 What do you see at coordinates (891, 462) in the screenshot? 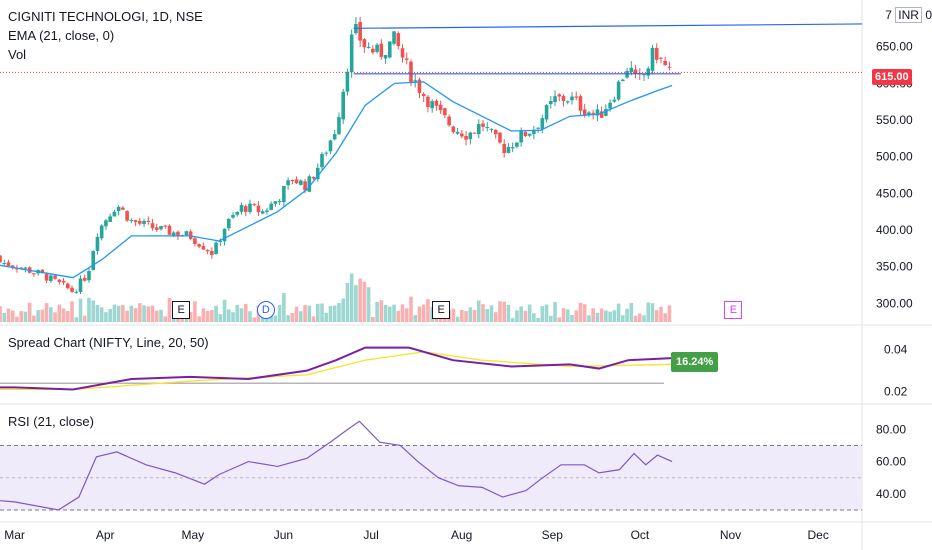
I see `rsi-tick-label: 60.00` at bounding box center [891, 462].